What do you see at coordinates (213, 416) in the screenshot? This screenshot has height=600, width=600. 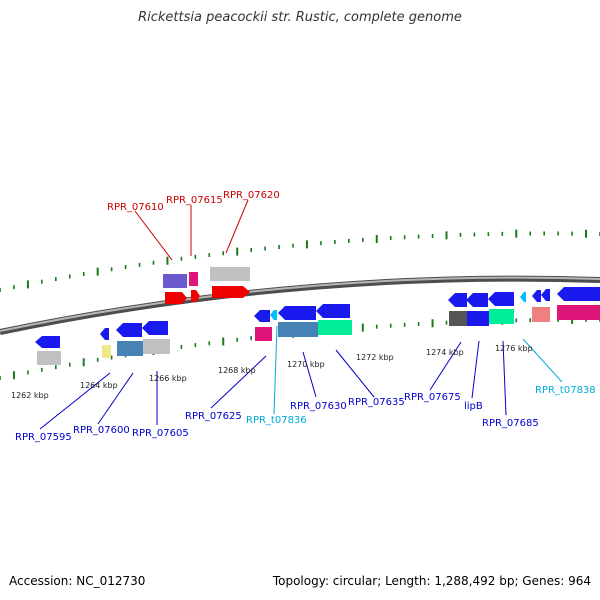 I see `gene-label: RPR_07625` at bounding box center [213, 416].